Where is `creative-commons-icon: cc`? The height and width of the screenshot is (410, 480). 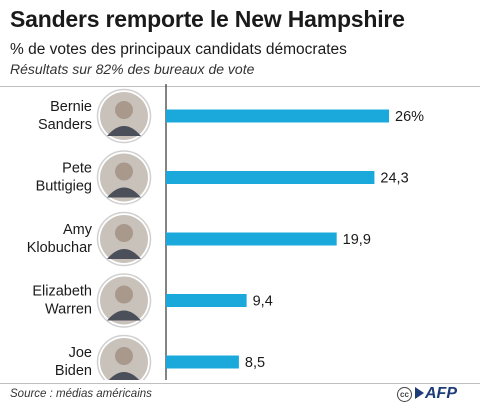 creative-commons-icon: cc is located at coordinates (404, 394).